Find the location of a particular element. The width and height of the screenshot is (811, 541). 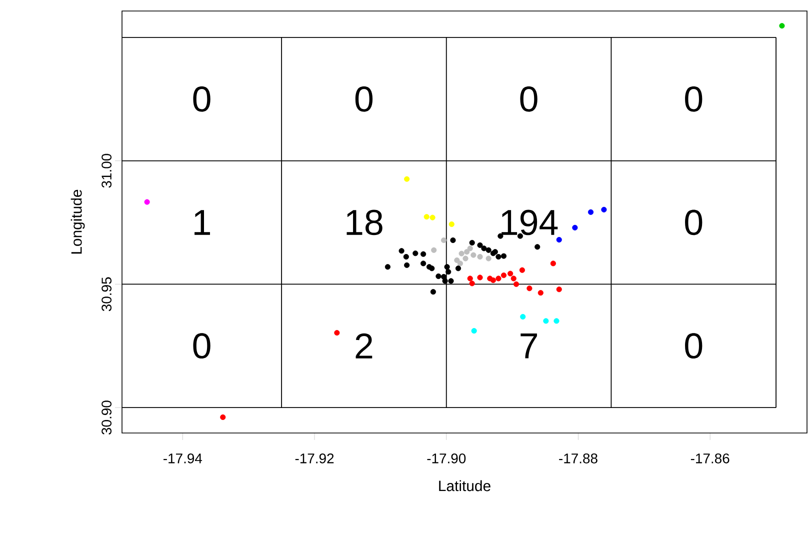

x-tick-label: -17.88 is located at coordinates (578, 458).